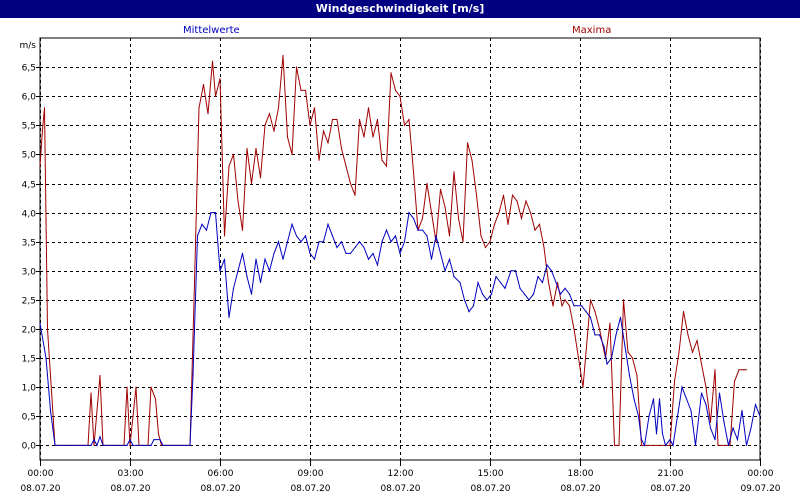 The width and height of the screenshot is (800, 500). Describe the element at coordinates (592, 30) in the screenshot. I see `legend-max: Maxima` at that location.